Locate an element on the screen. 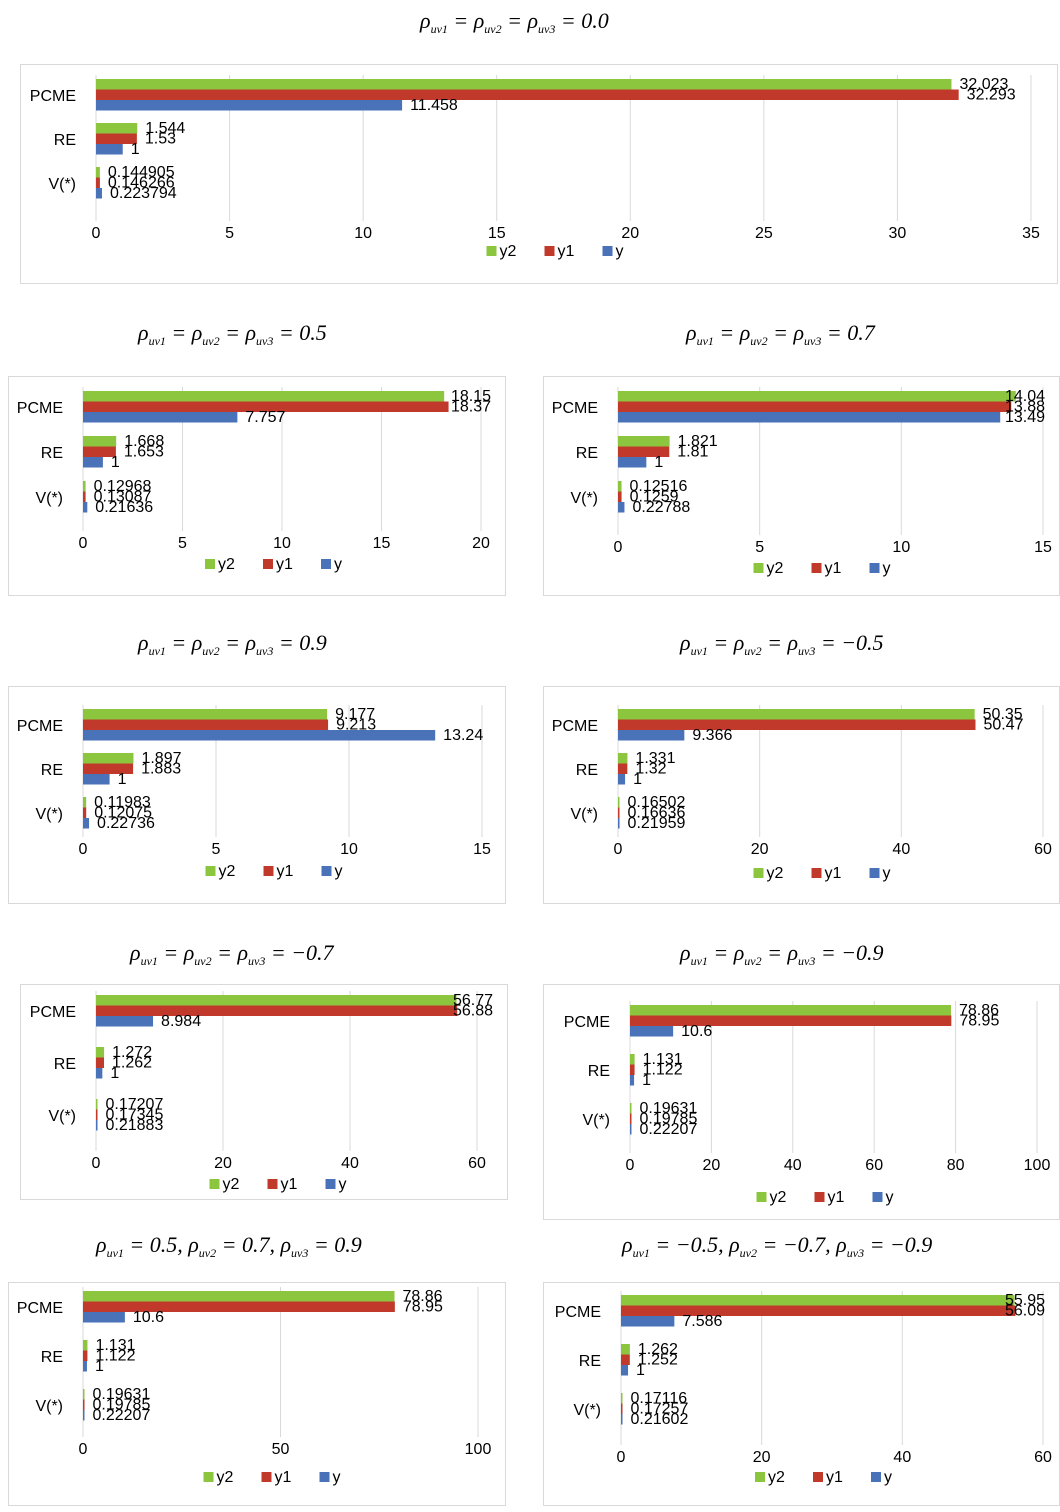  chart-caption: ρuv1 = 0.5, ρuv2 = 0.7, ρuv3 = 0.9 is located at coordinates (229, 1246).